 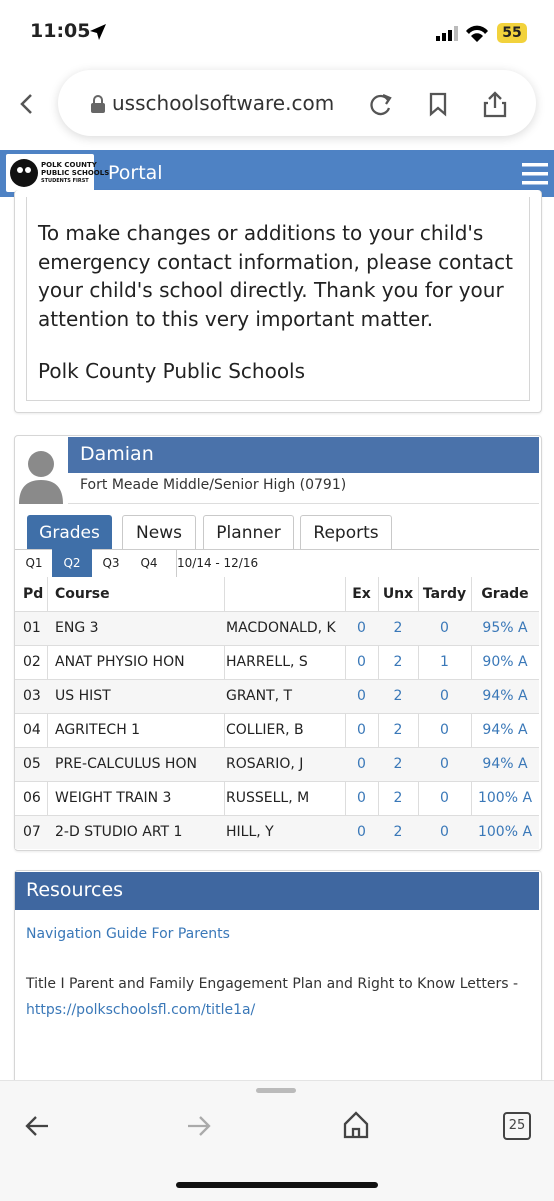 I want to click on nav-home, so click(x=356, y=1125).